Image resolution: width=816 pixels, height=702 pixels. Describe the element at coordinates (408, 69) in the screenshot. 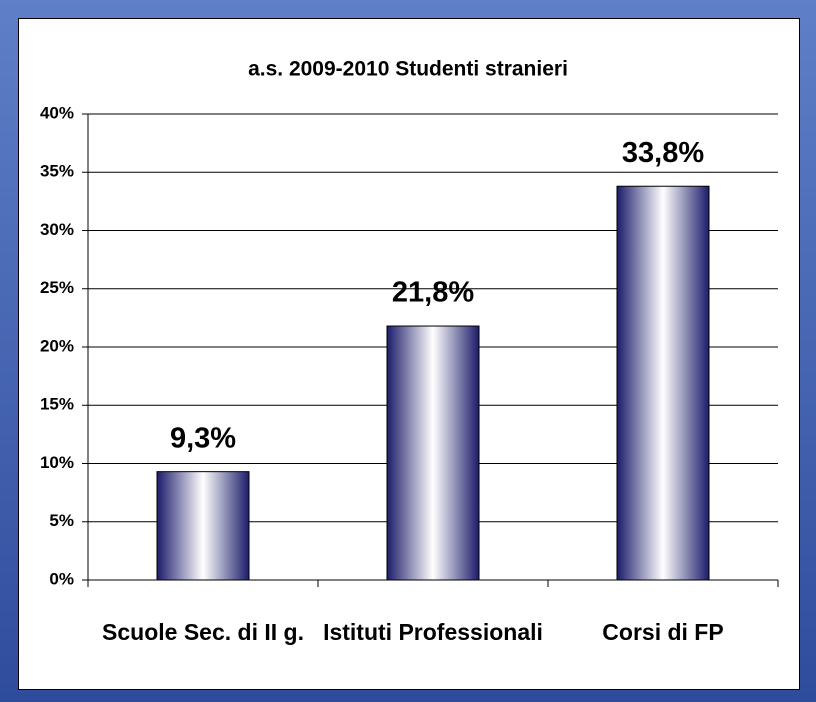

I see `chart-title: a.s. 2009-2010 Studenti stranieri` at that location.